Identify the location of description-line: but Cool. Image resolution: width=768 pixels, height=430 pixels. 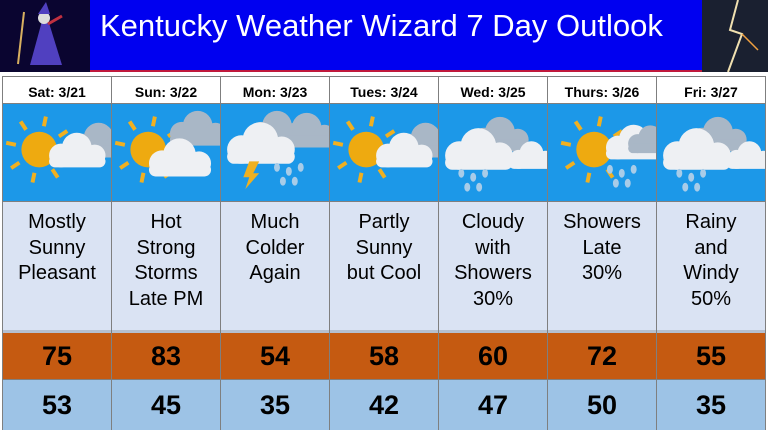
(384, 273).